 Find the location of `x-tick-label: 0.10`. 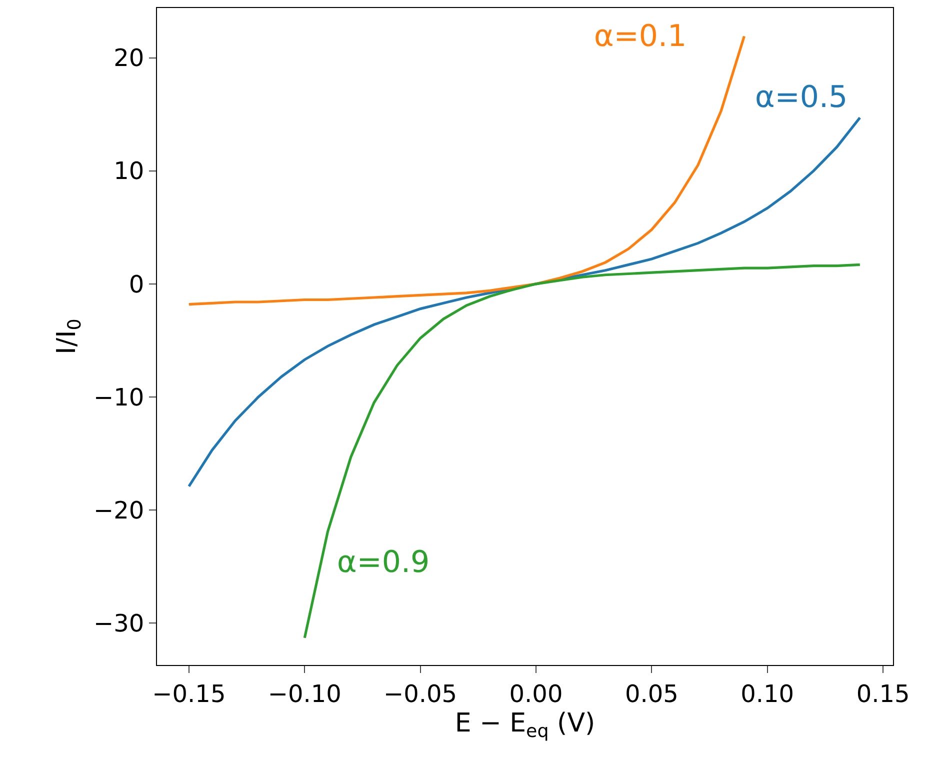

x-tick-label: 0.10 is located at coordinates (767, 694).